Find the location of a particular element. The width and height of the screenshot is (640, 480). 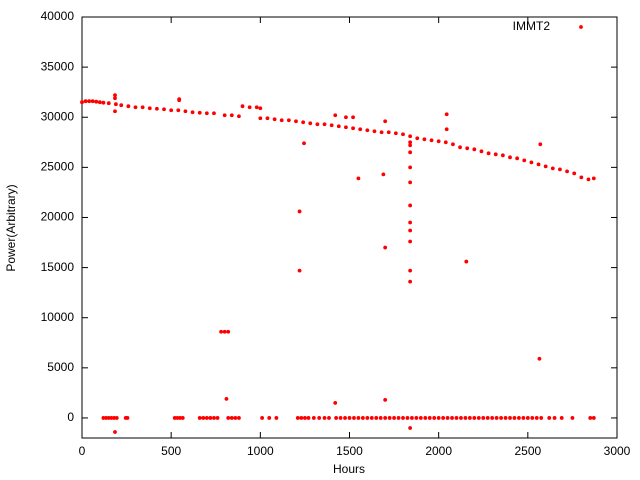

y-axis-label: Power(Arbitrary) is located at coordinates (11, 227).